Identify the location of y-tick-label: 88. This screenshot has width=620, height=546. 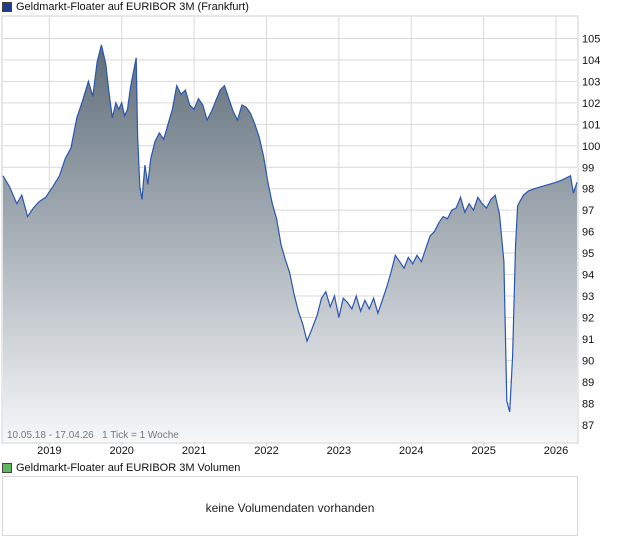
(588, 404).